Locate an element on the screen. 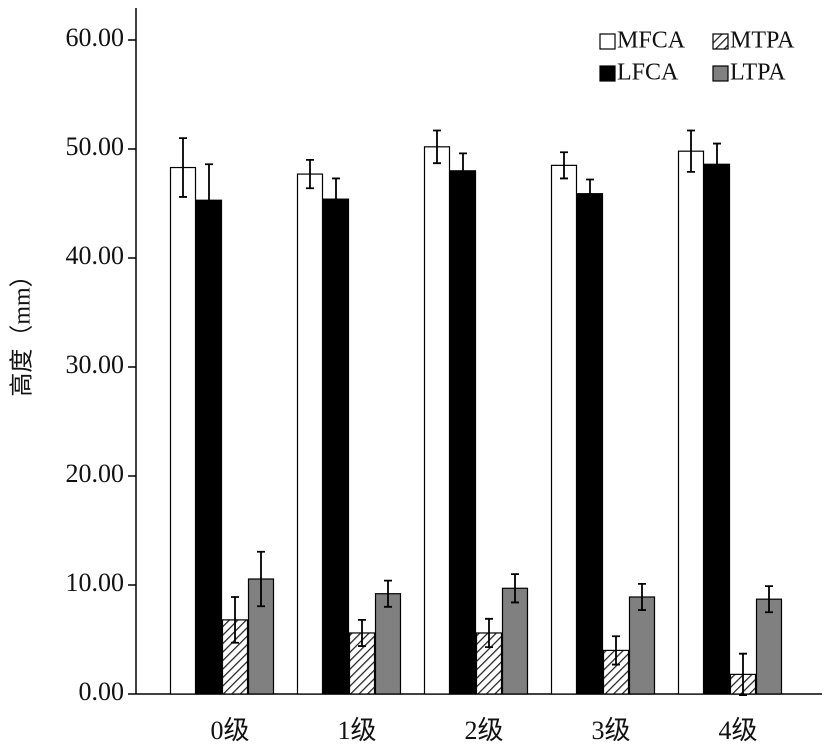 The width and height of the screenshot is (836, 753). legend-label: LTPA is located at coordinates (758, 73).